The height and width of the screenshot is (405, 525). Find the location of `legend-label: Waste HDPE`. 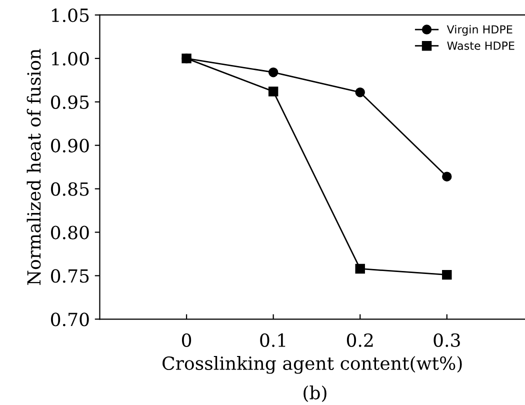

legend-label: Waste HDPE is located at coordinates (480, 46).